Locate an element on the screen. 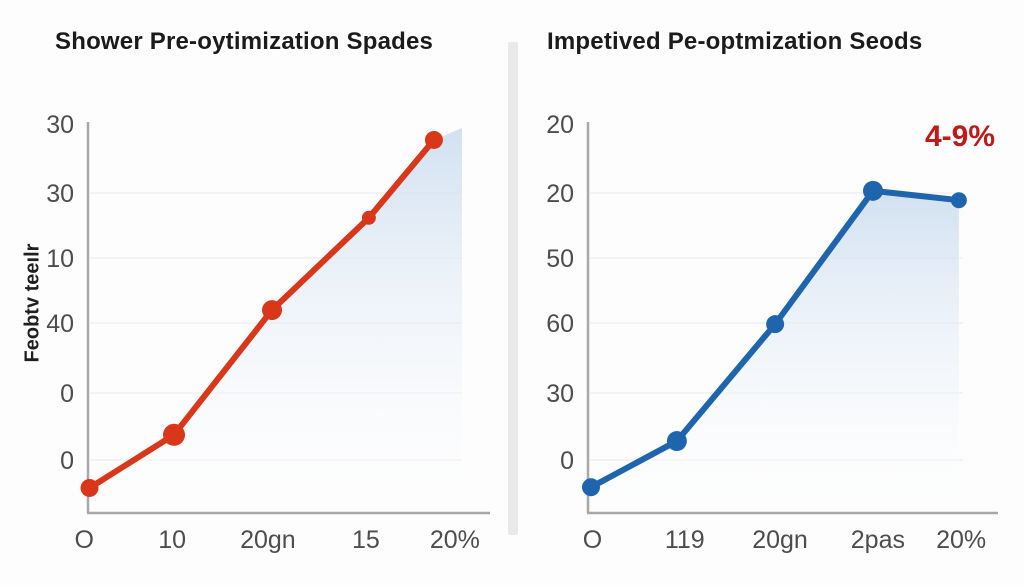  x-tick-label: 10 is located at coordinates (172, 540).